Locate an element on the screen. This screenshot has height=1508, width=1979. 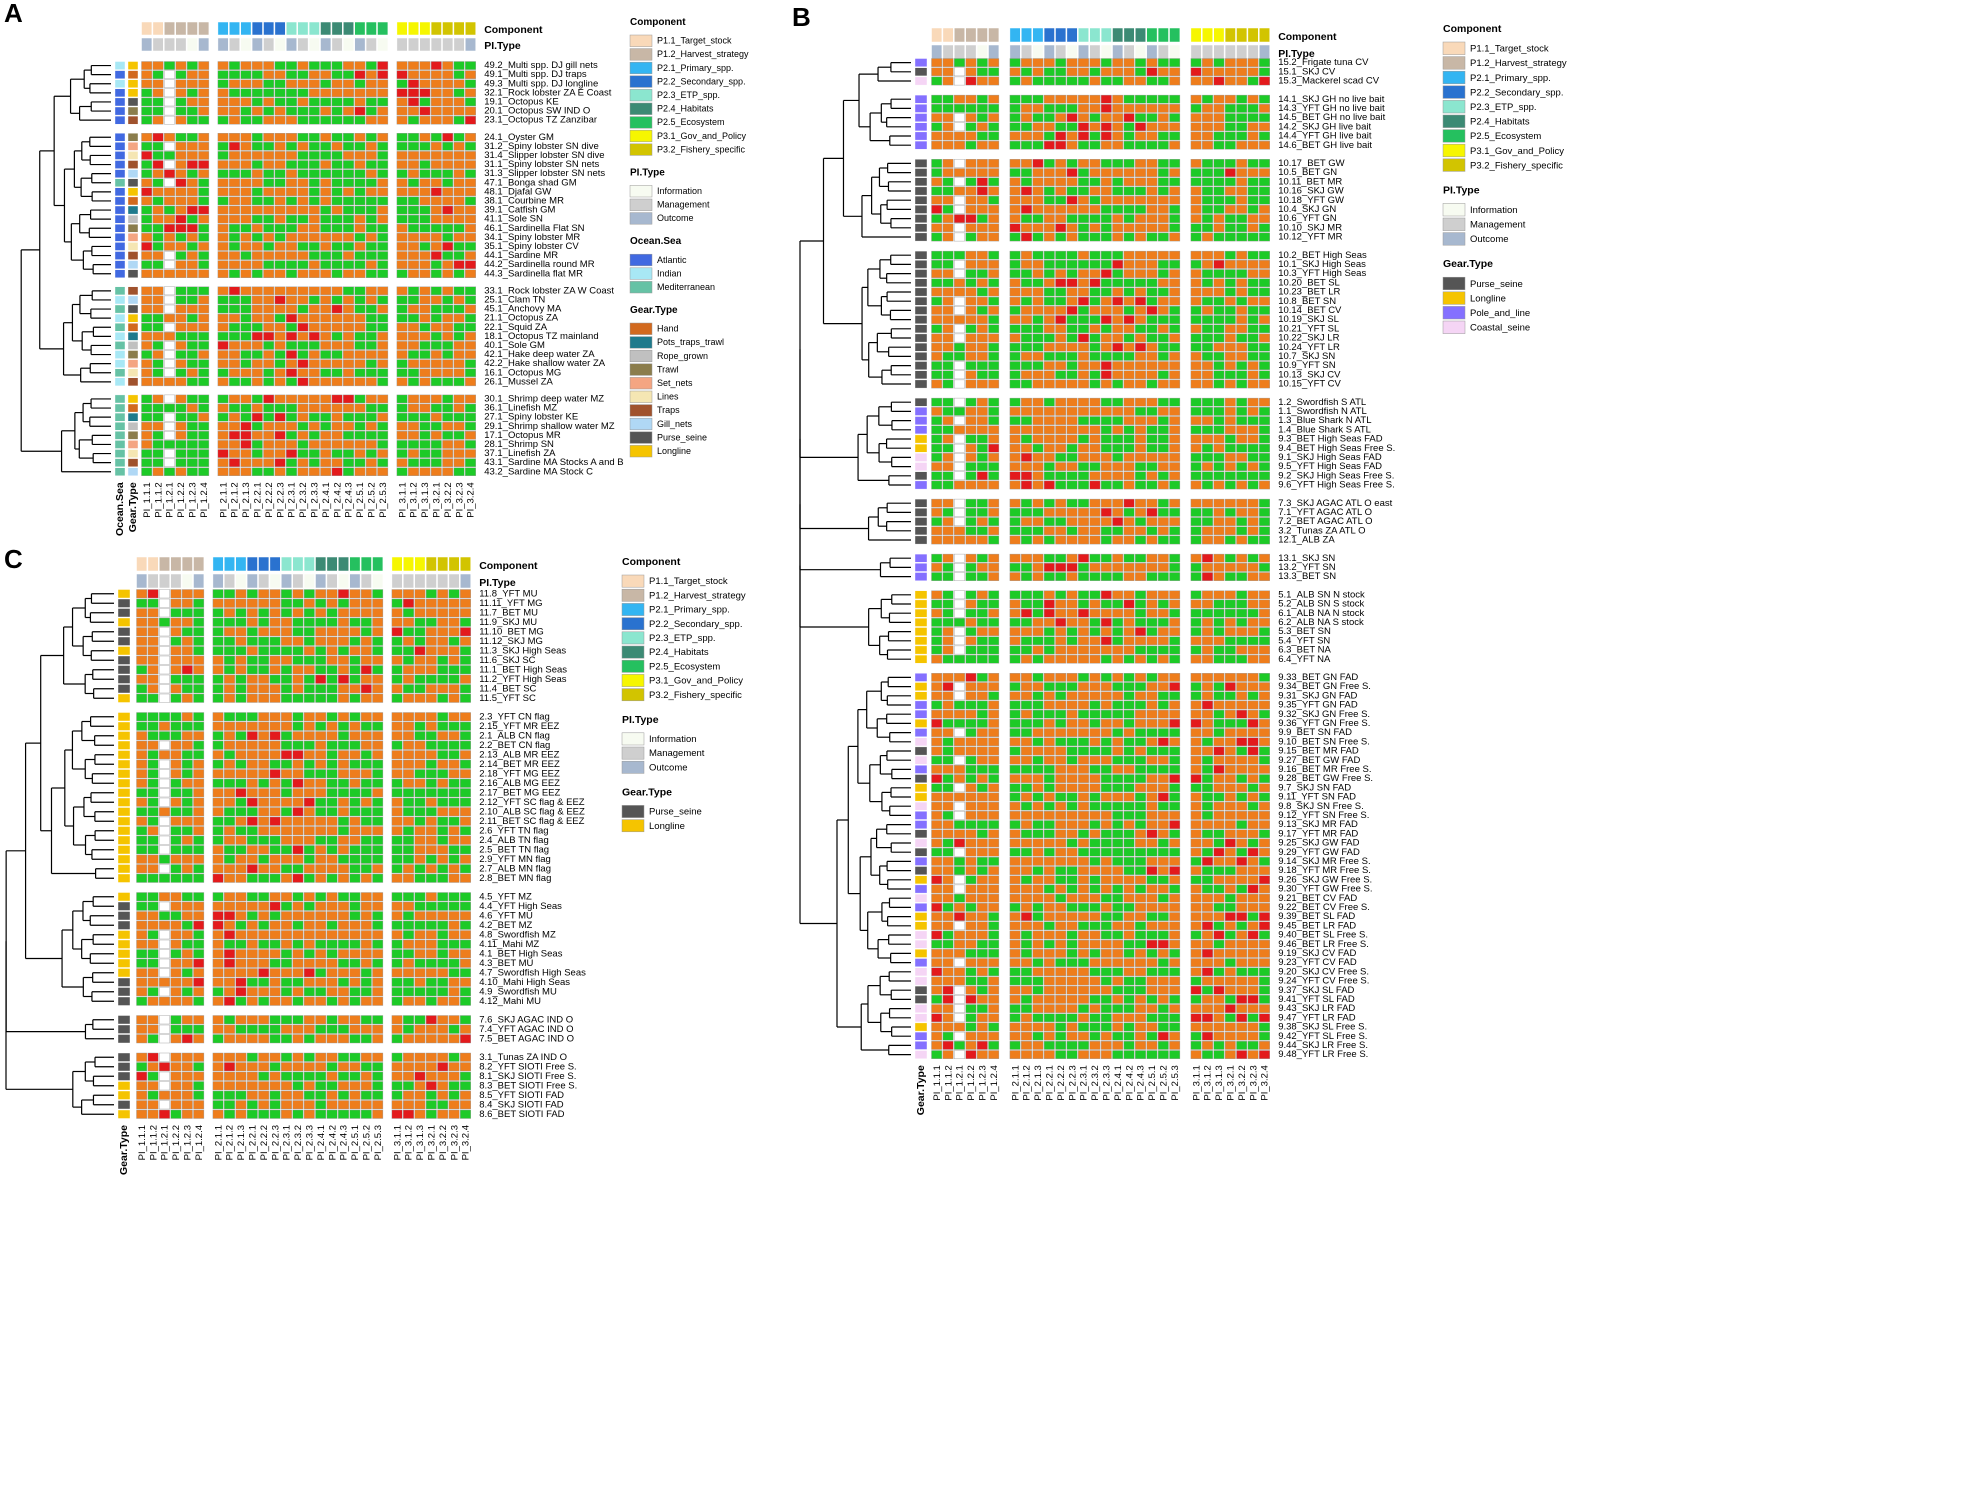
row-label: 10.10_SKJ MR is located at coordinates (1310, 227).